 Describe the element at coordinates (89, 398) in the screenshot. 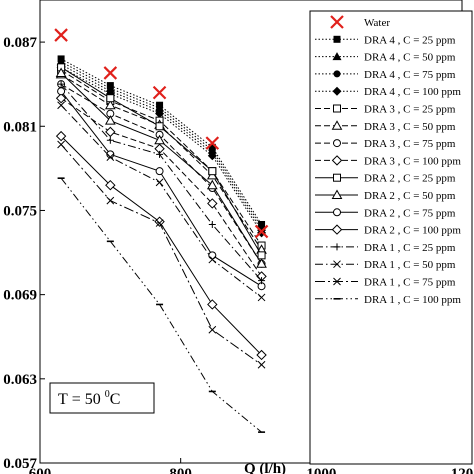

I see `annotation-text: T = 50 0C` at that location.